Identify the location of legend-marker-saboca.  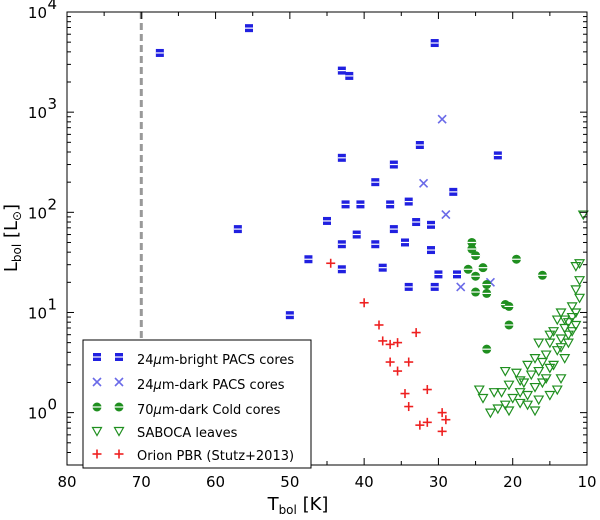
(119, 431).